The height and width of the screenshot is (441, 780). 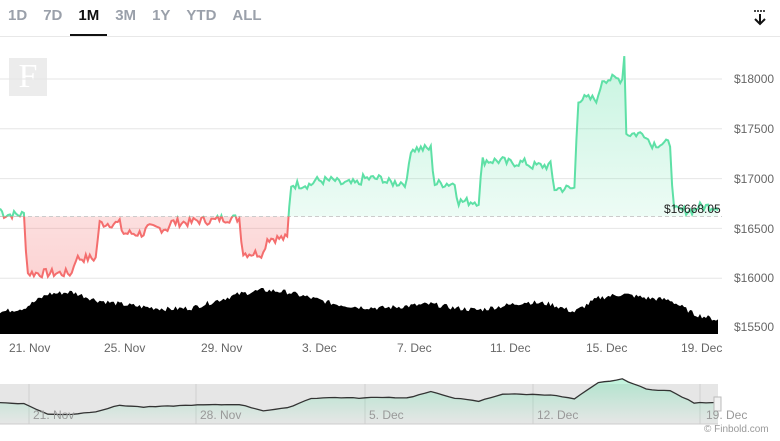 What do you see at coordinates (754, 229) in the screenshot?
I see `y-tick: $16500` at bounding box center [754, 229].